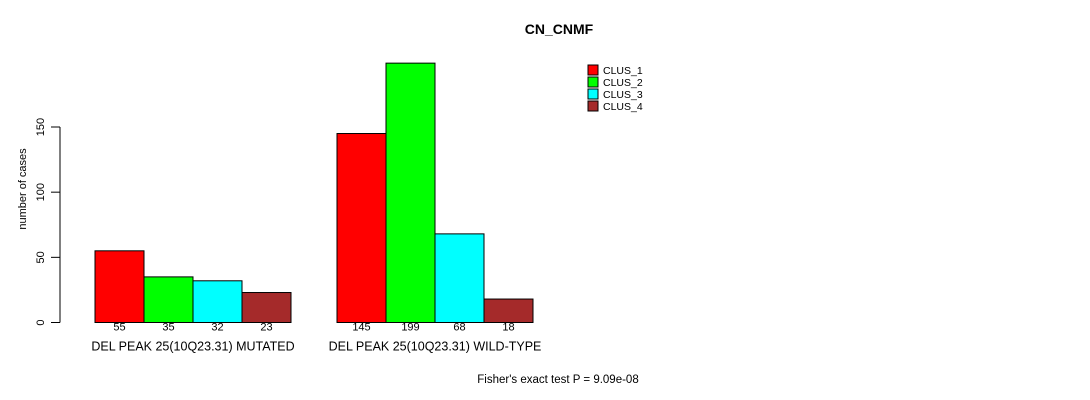 The image size is (1090, 400). Describe the element at coordinates (508, 328) in the screenshot. I see `bar-value-label: 18` at that location.